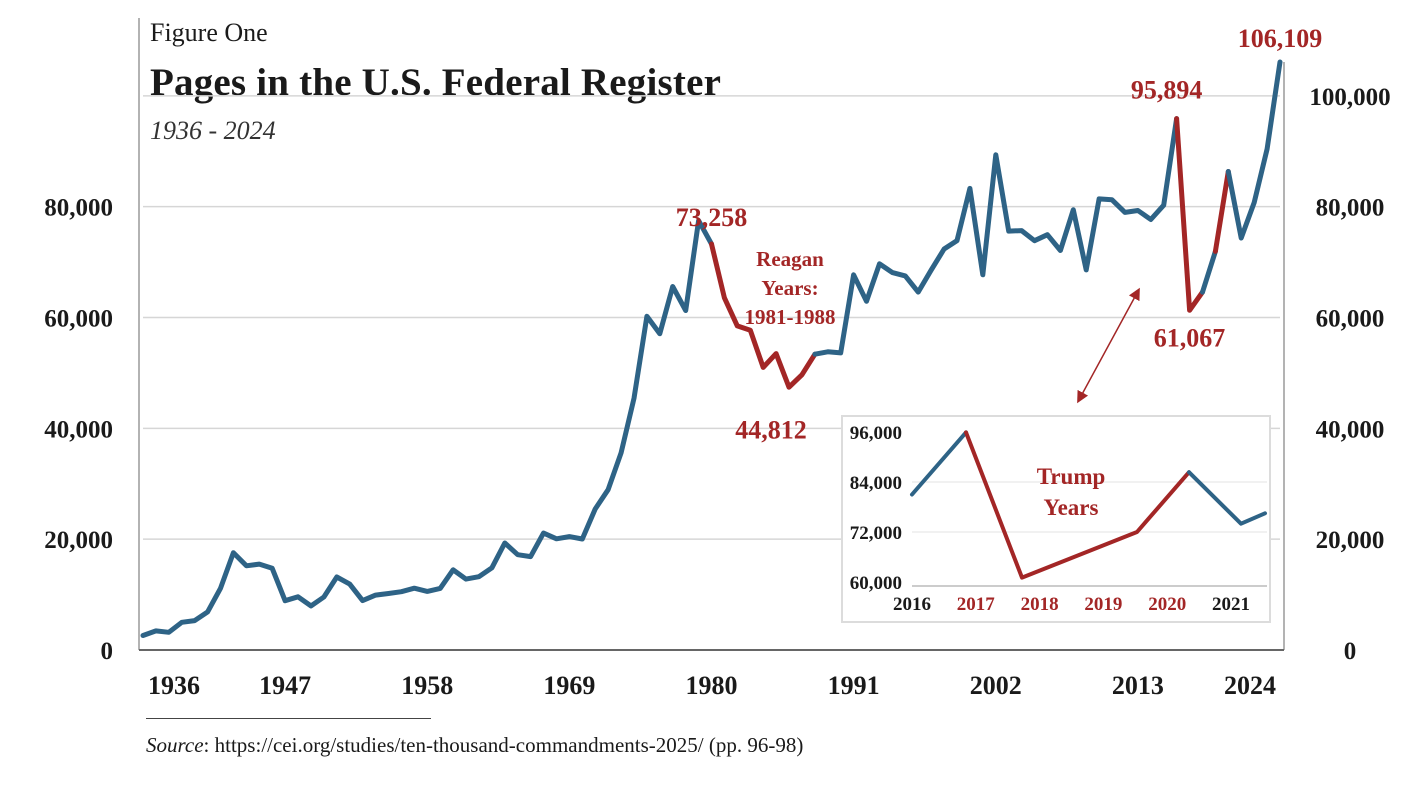  I want to click on data-label: 95,894, so click(1167, 90).